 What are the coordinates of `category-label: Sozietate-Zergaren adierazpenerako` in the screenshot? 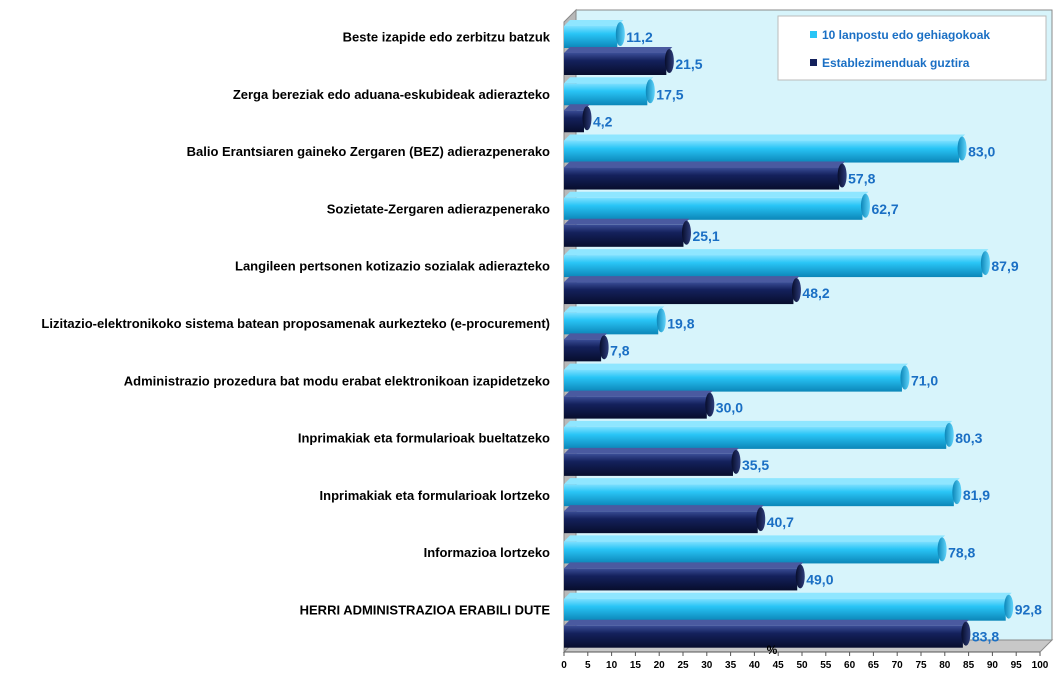 It's located at (438, 208).